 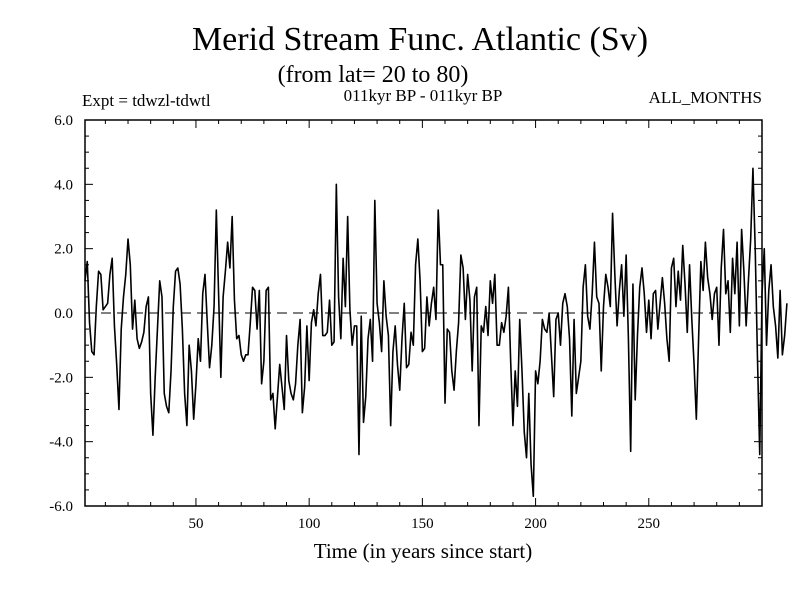 I want to click on months-label: ALL_MONTHS, so click(x=705, y=97).